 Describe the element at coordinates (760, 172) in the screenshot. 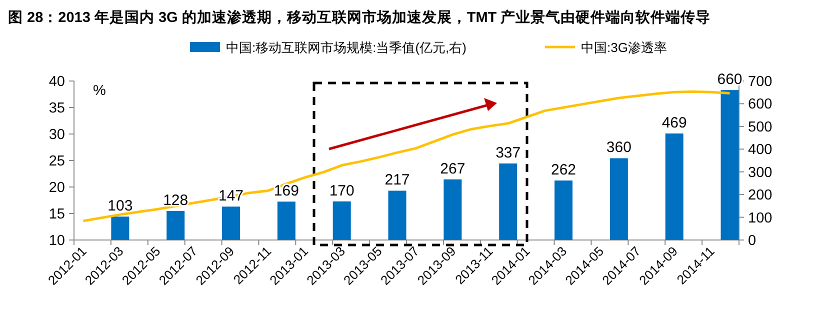

I see `y2-tick-label: 300` at that location.